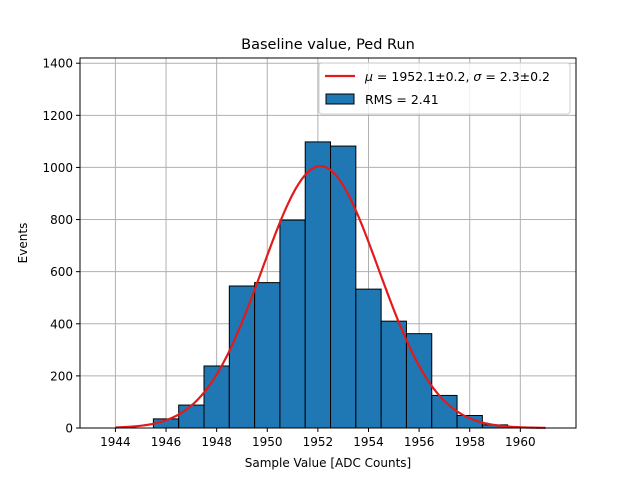 This screenshot has width=640, height=480. What do you see at coordinates (61, 246) in the screenshot?
I see `y-axis-ticks: 0 200 400 600 800 1000 1200 1400` at bounding box center [61, 246].